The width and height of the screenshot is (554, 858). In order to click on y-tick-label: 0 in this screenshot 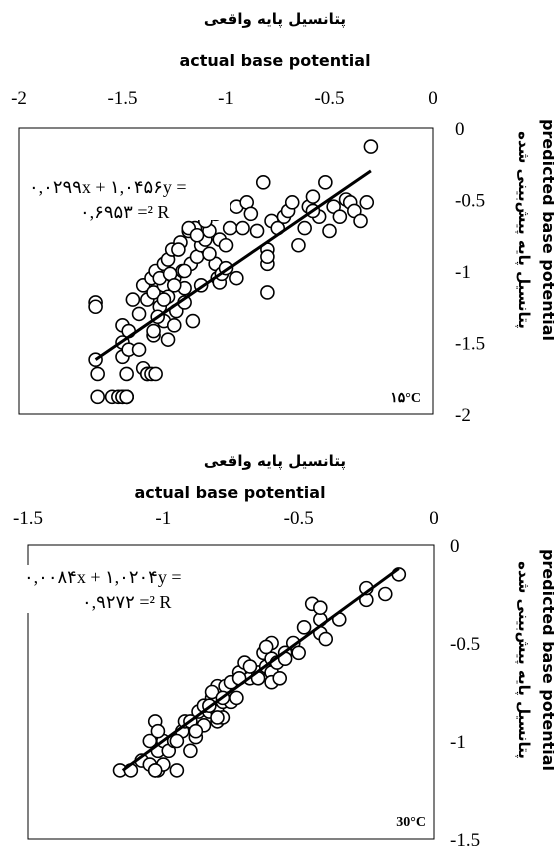, I will do `click(455, 546)`.